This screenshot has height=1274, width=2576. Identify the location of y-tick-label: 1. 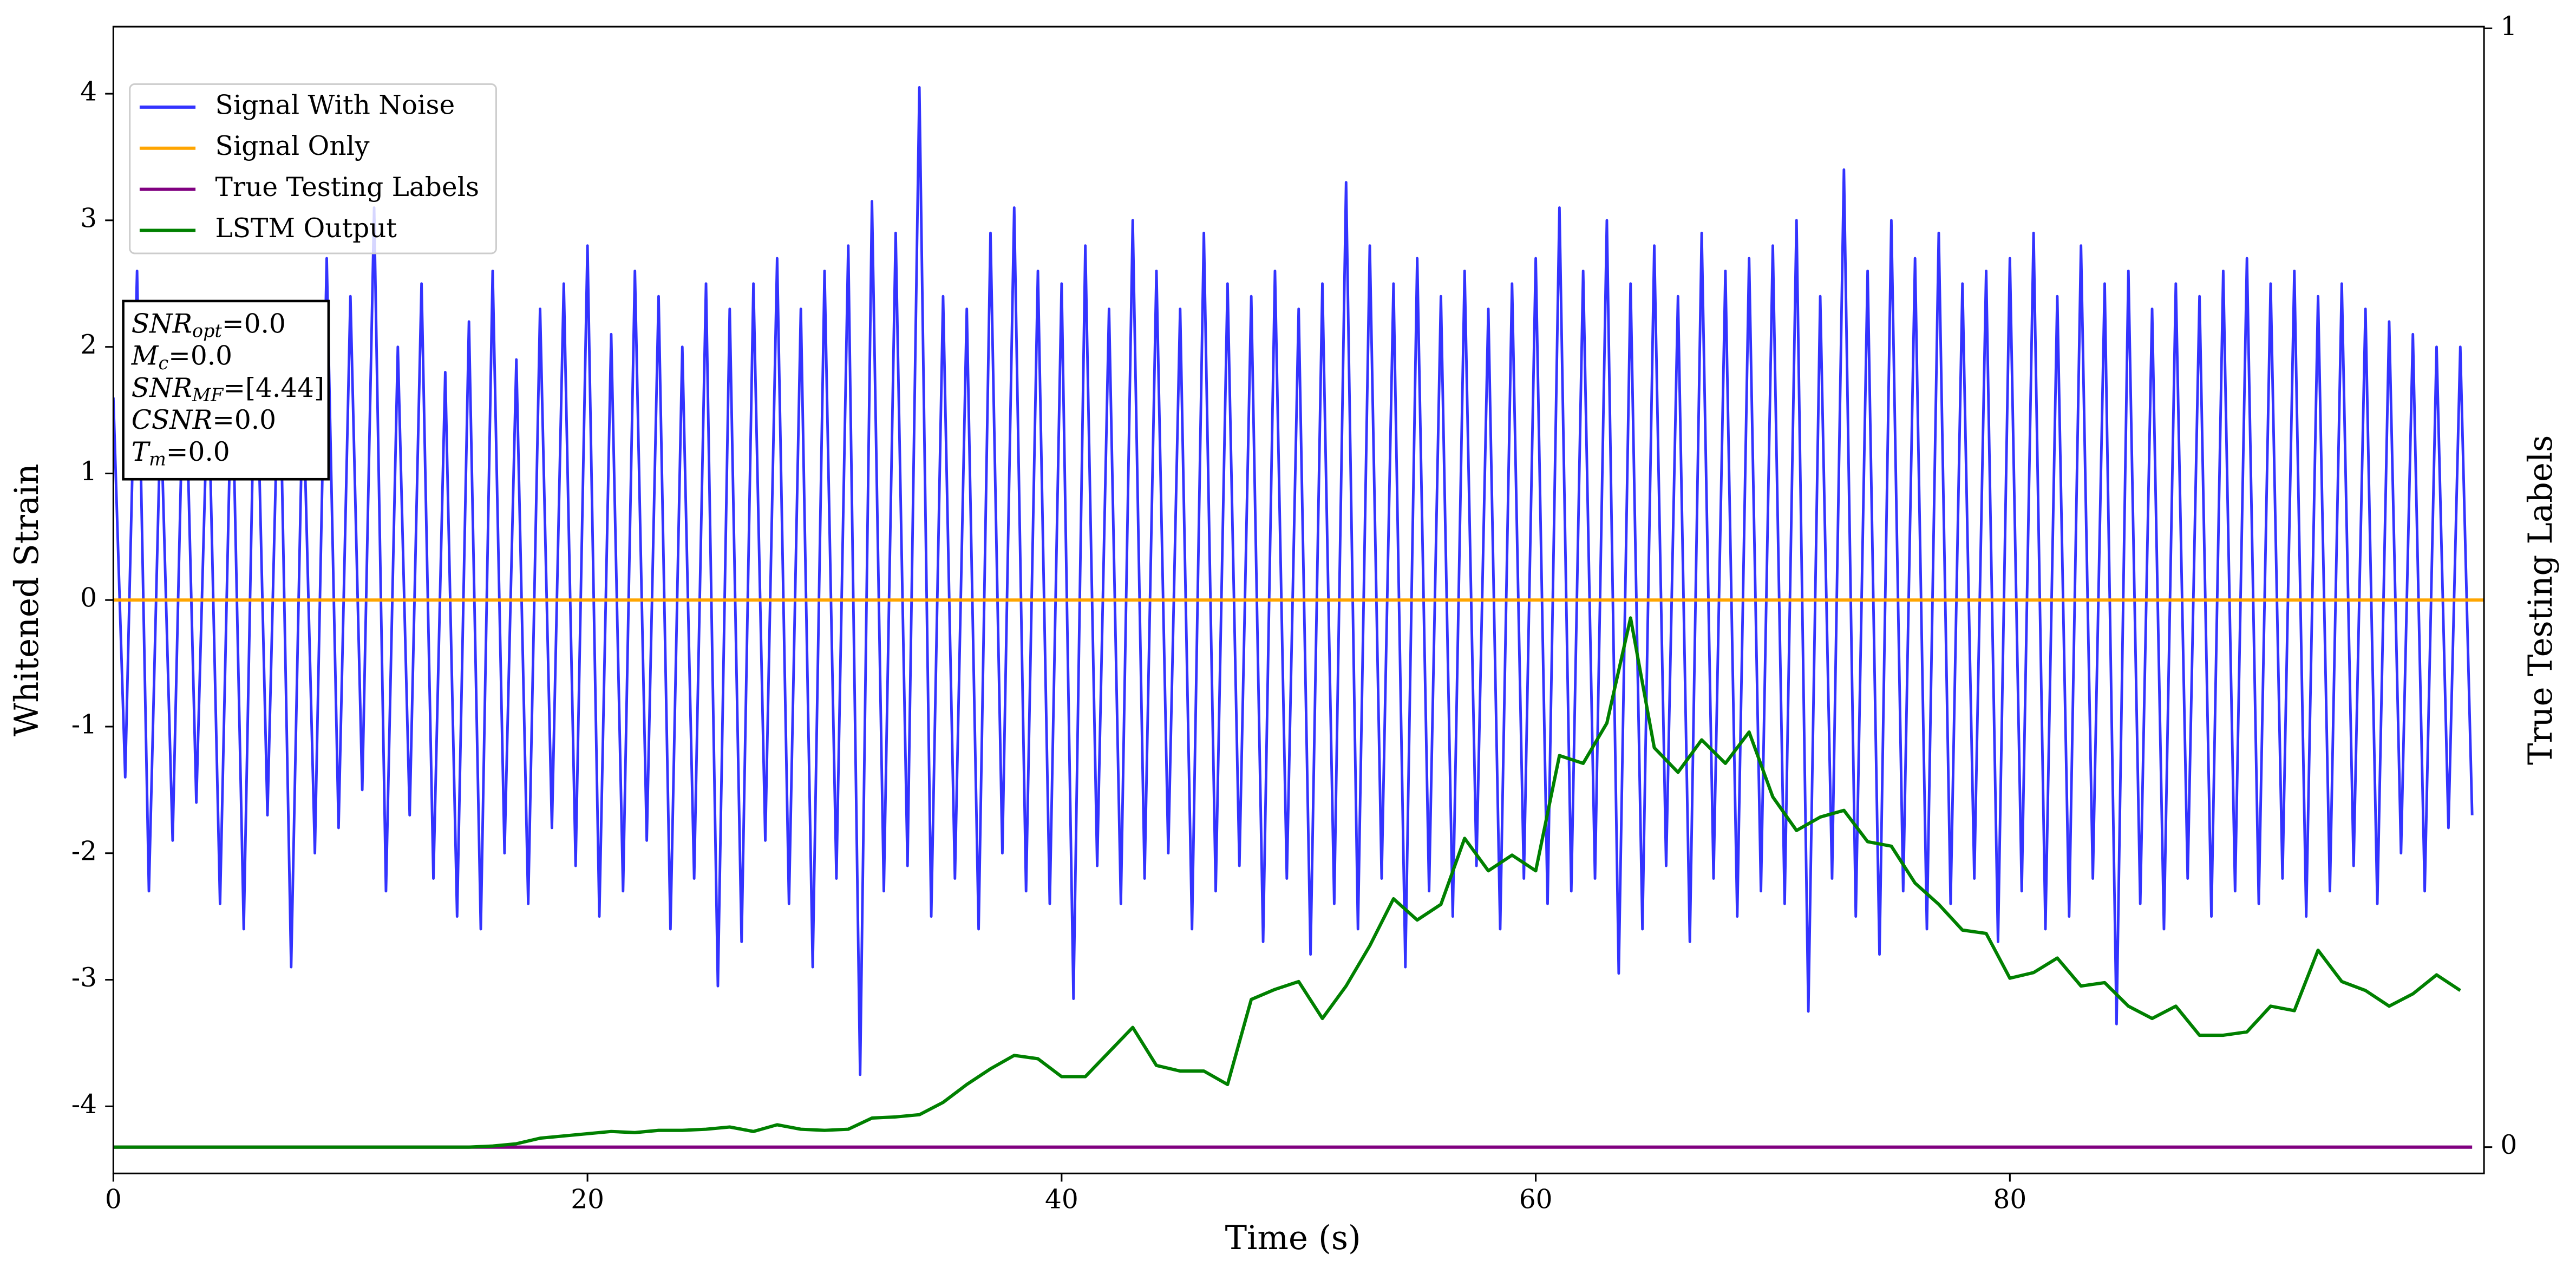
(88, 471).